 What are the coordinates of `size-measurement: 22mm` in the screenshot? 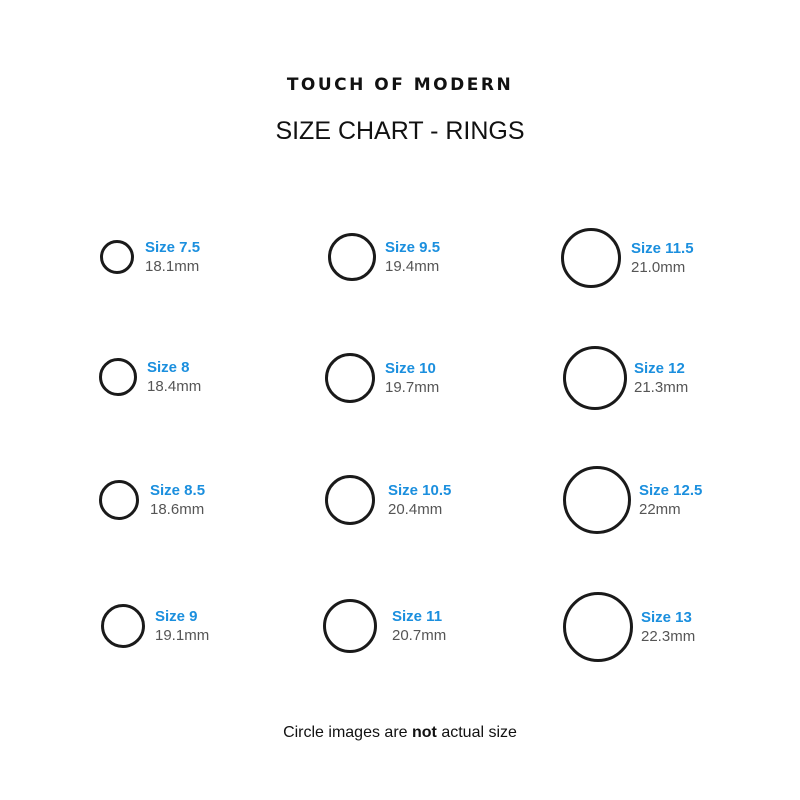 It's located at (660, 509).